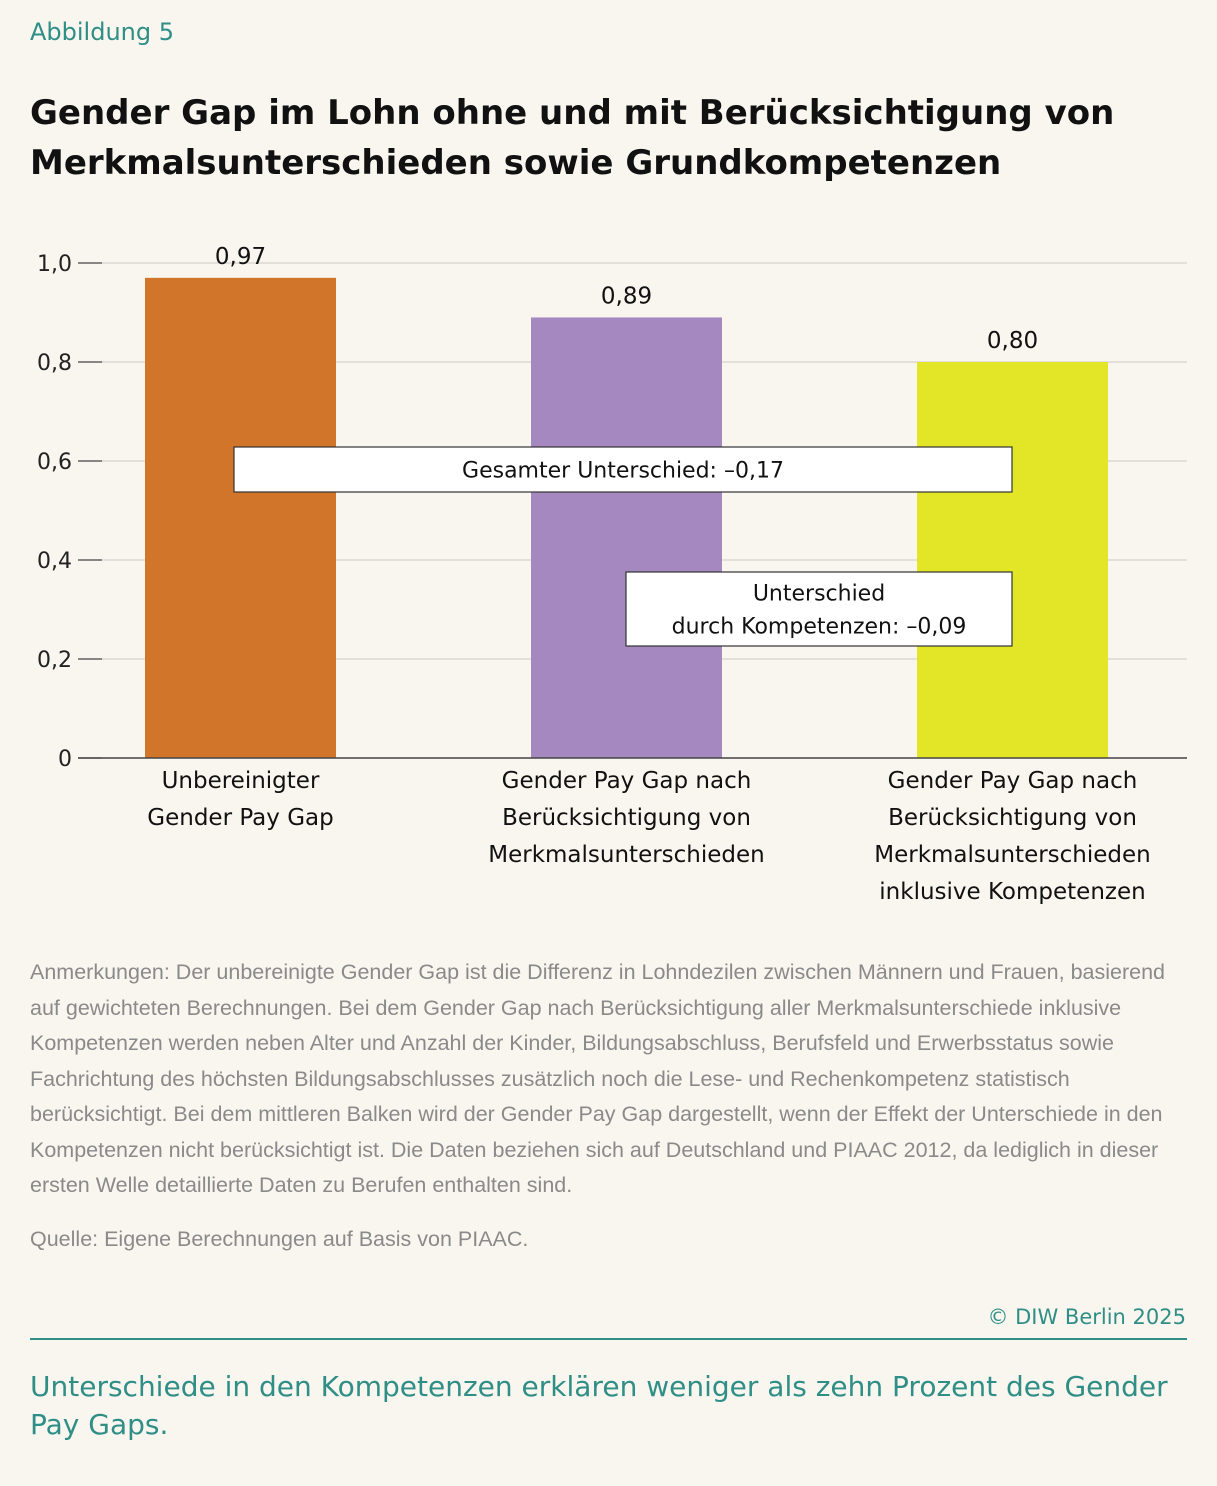  I want to click on annotation-text: Gesamter Unterschied: –0,17, so click(623, 471).